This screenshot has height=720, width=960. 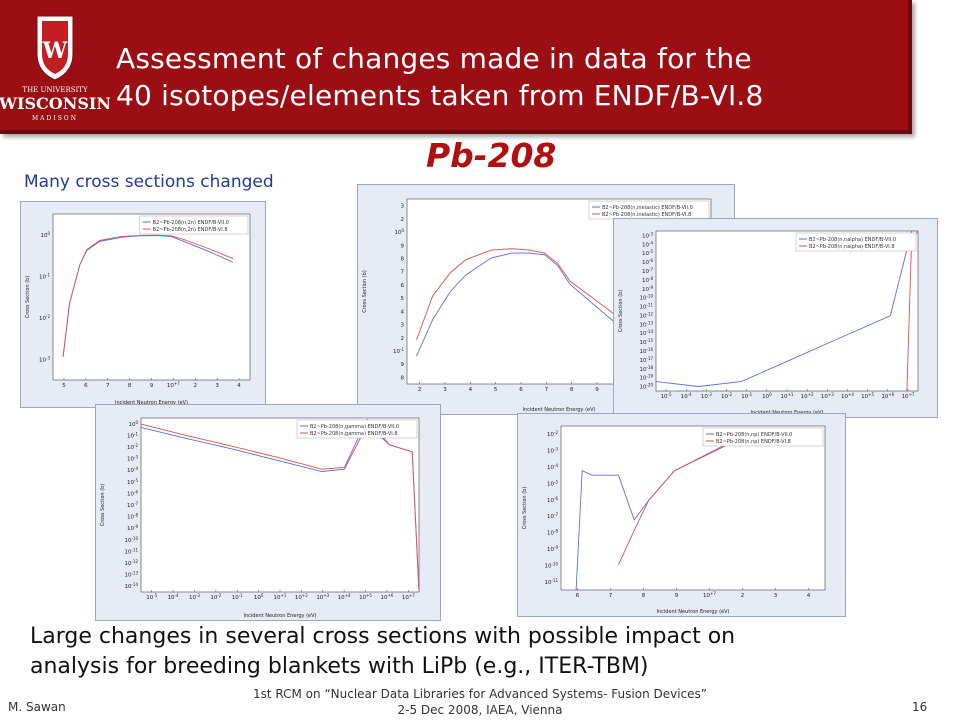 What do you see at coordinates (354, 434) in the screenshot?
I see `legend-entry: B2~Pb-208(n,gamma) ENDF/B-VI.8` at bounding box center [354, 434].